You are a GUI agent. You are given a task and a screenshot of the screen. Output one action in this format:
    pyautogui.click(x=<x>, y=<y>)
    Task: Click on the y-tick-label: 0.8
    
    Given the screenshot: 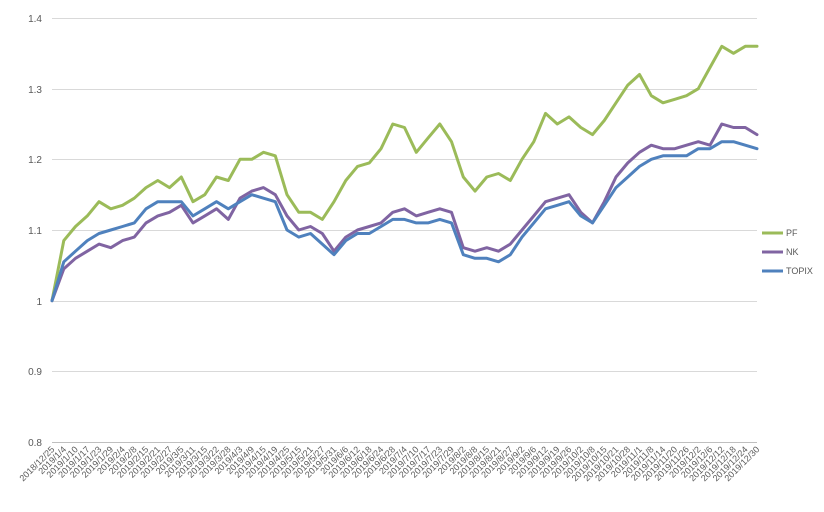 What is the action you would take?
    pyautogui.click(x=35, y=443)
    